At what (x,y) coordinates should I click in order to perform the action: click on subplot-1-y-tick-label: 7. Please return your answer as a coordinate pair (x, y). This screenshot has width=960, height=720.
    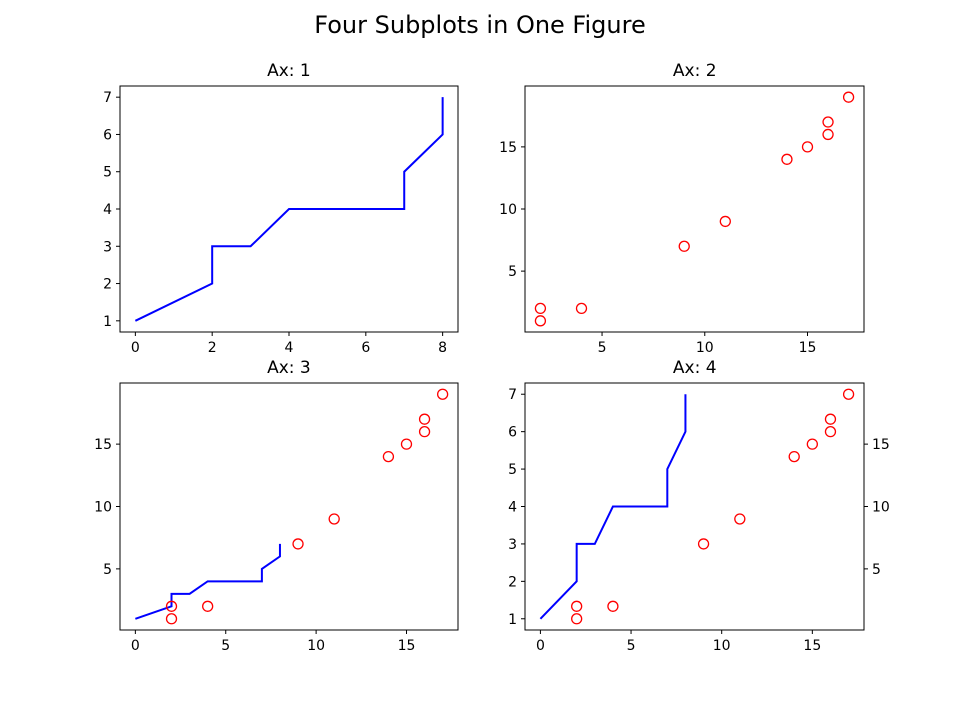
    Looking at the image, I should click on (107, 98).